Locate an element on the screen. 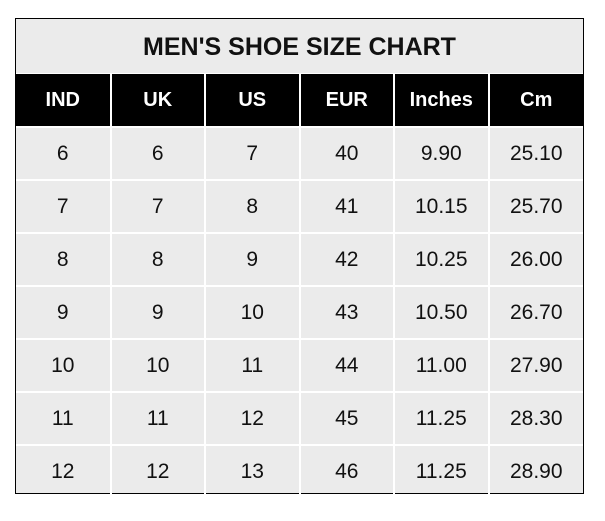 Image resolution: width=605 pixels, height=521 pixels. table-row: 6 6 7 40 9.90 25.10 is located at coordinates (299, 153).